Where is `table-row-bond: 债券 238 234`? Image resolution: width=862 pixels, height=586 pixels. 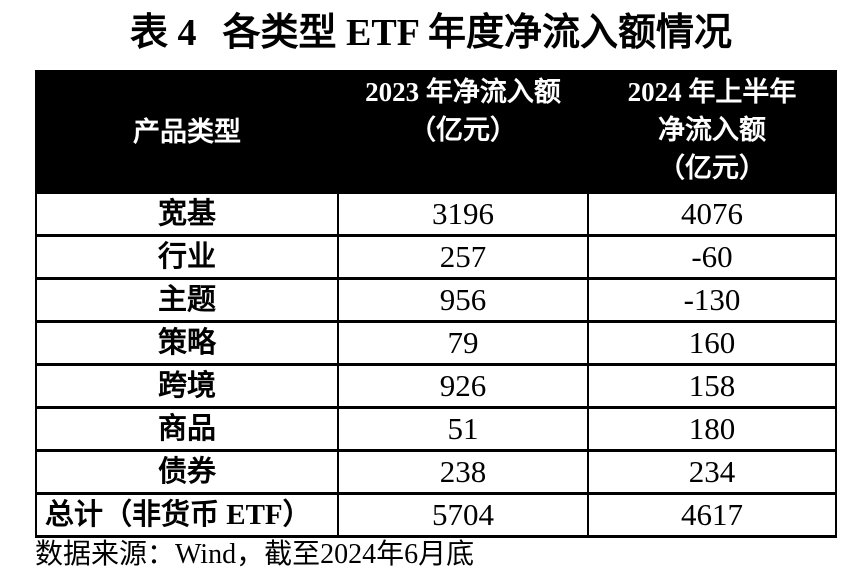
table-row-bond: 债券 238 234 is located at coordinates (436, 472).